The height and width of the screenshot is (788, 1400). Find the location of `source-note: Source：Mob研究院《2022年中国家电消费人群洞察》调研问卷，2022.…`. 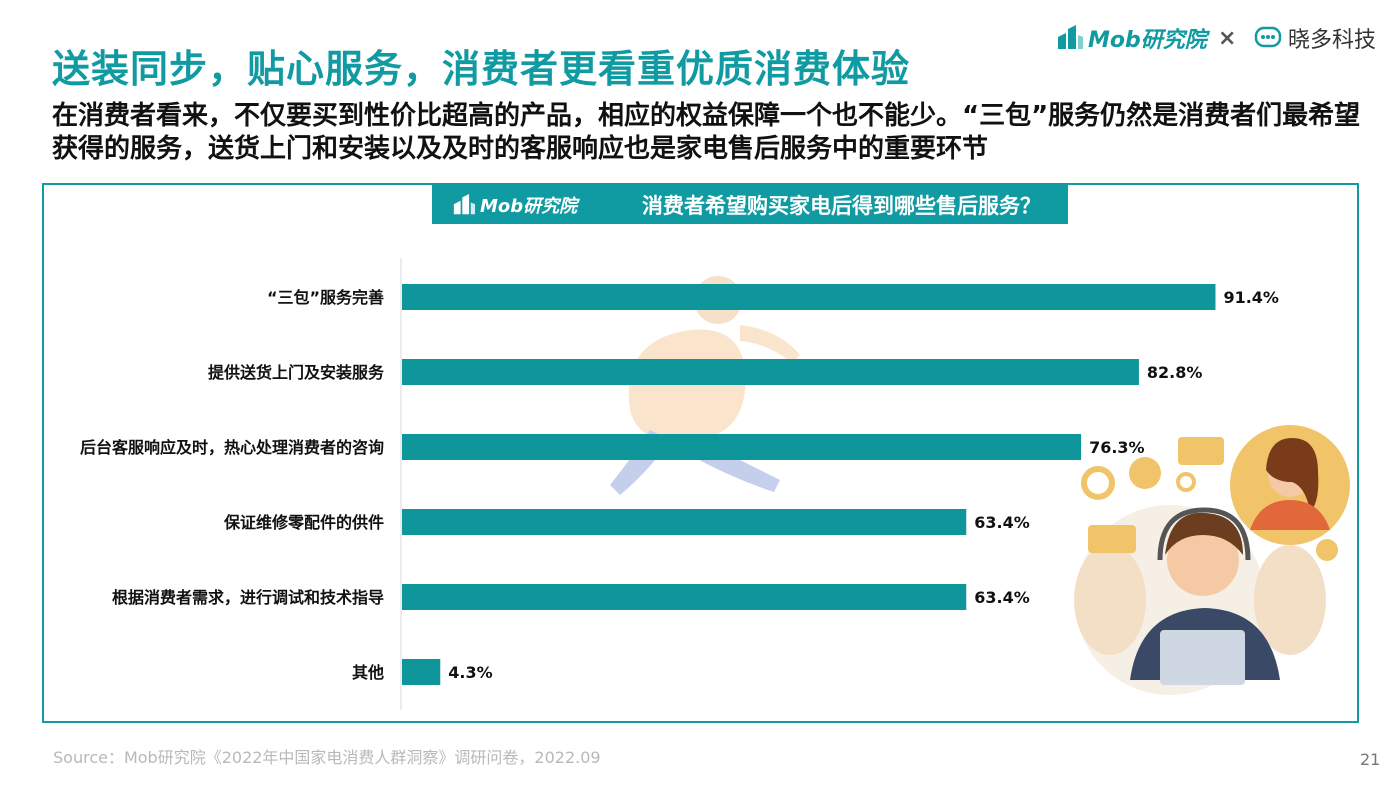

source-note: Source：Mob研究院《2022年中国家电消费人群洞察》调研问卷，2022.… is located at coordinates (327, 757).